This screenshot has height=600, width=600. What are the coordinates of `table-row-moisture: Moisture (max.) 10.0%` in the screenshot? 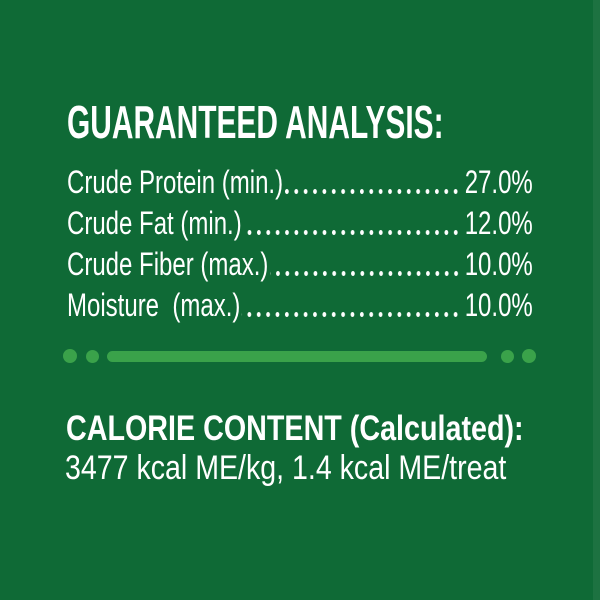 It's located at (300, 305).